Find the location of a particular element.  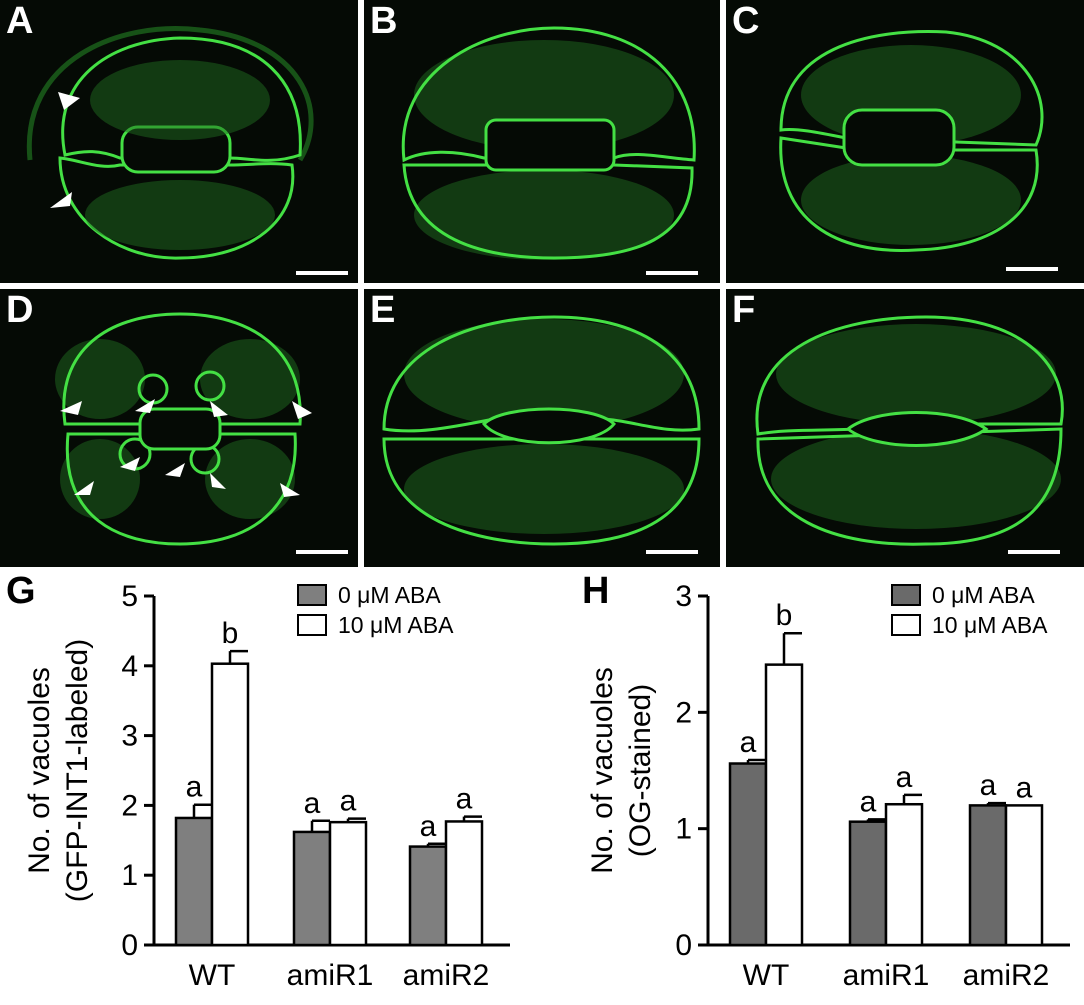

panel-label: F is located at coordinates (744, 310).